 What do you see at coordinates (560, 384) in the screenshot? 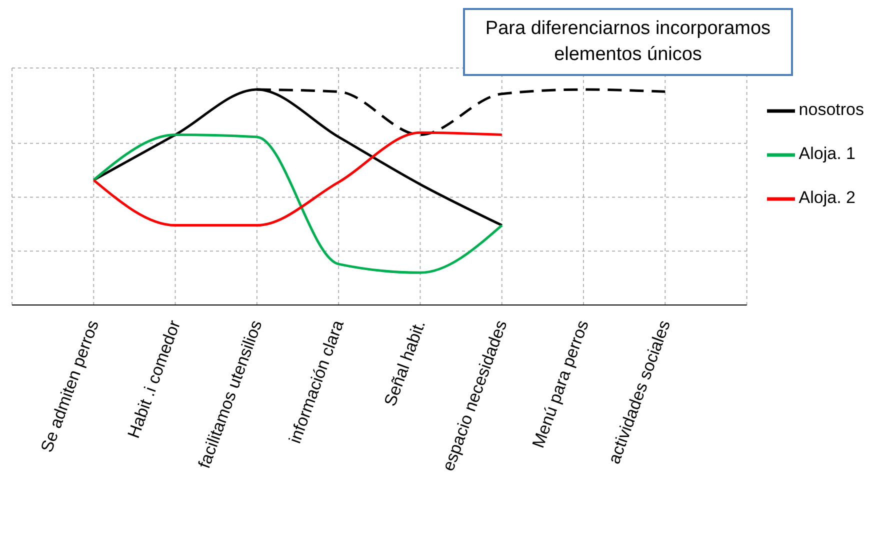
I see `x-tick-label: Menú para perros` at bounding box center [560, 384].